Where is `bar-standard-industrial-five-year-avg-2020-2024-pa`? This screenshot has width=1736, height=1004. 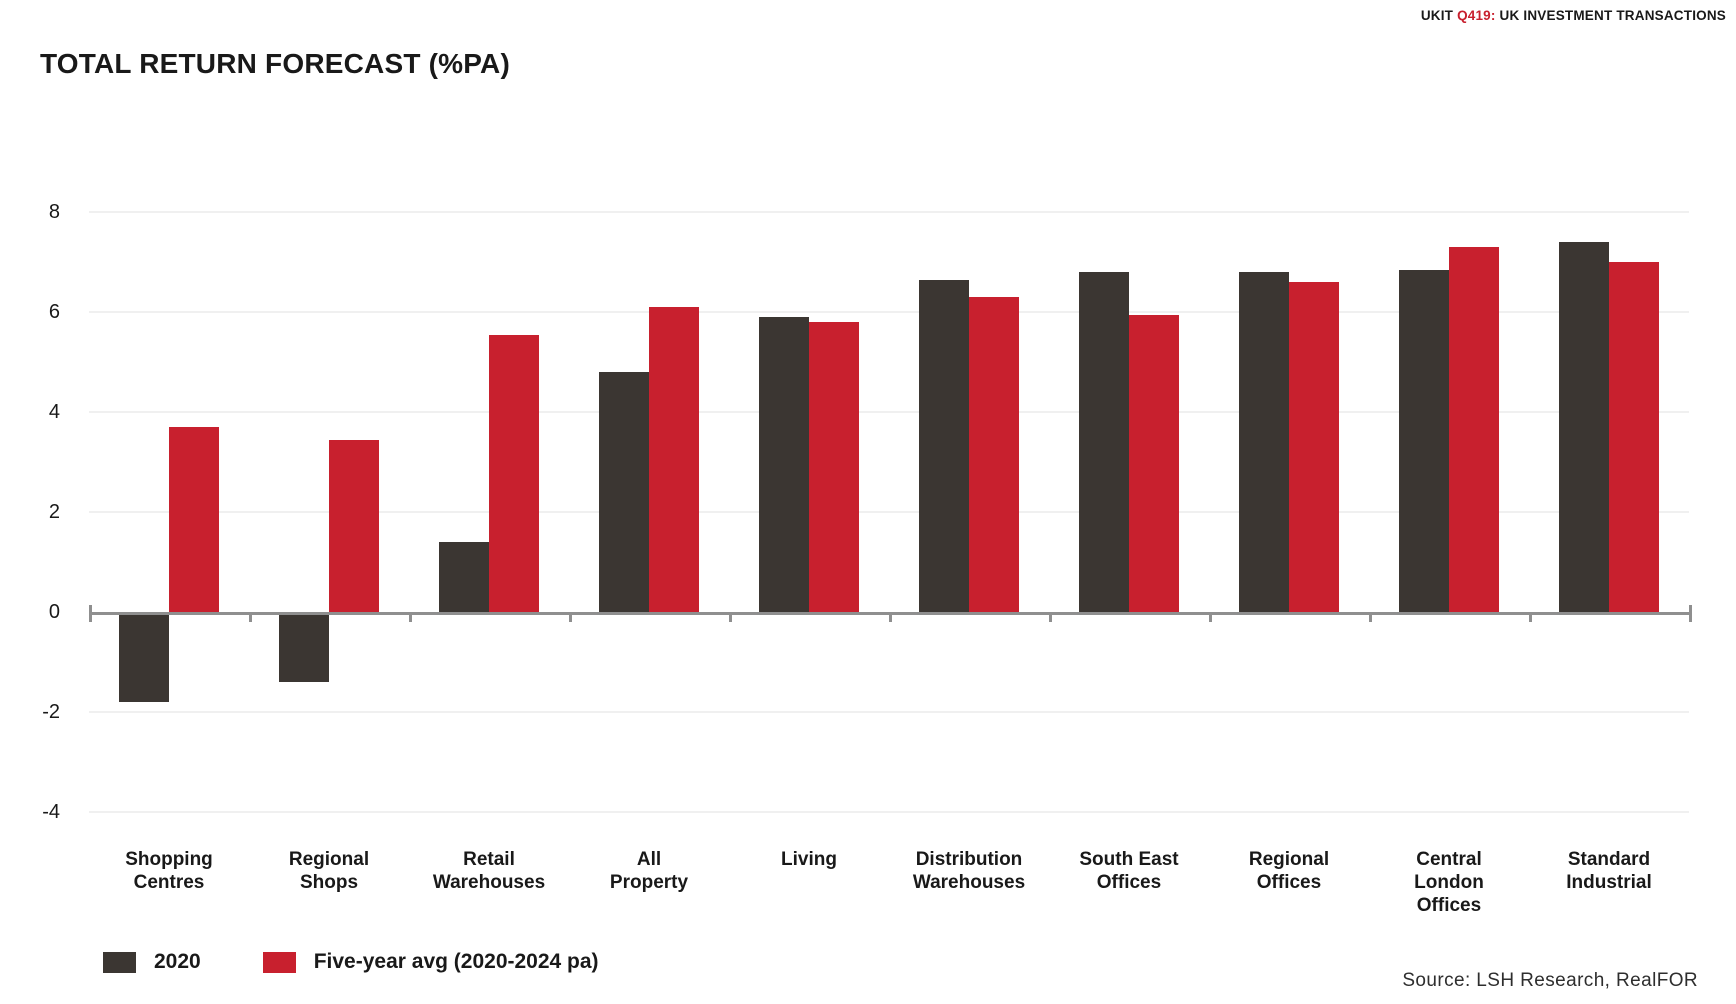 bar-standard-industrial-five-year-avg-2020-2024-pa is located at coordinates (1634, 437).